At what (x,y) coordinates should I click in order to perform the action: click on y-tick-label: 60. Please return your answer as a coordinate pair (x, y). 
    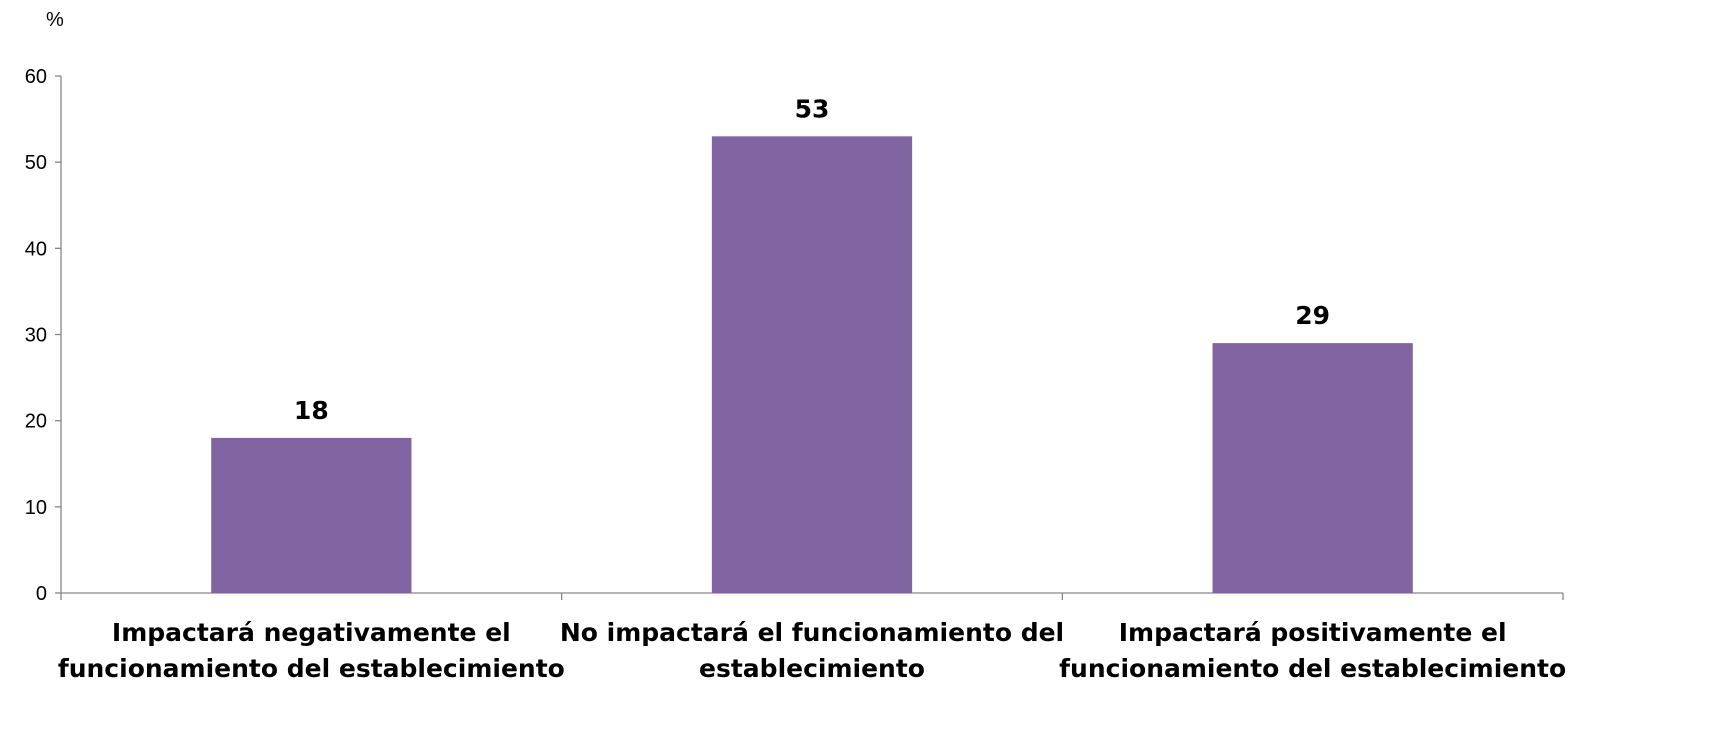
    Looking at the image, I should click on (36, 77).